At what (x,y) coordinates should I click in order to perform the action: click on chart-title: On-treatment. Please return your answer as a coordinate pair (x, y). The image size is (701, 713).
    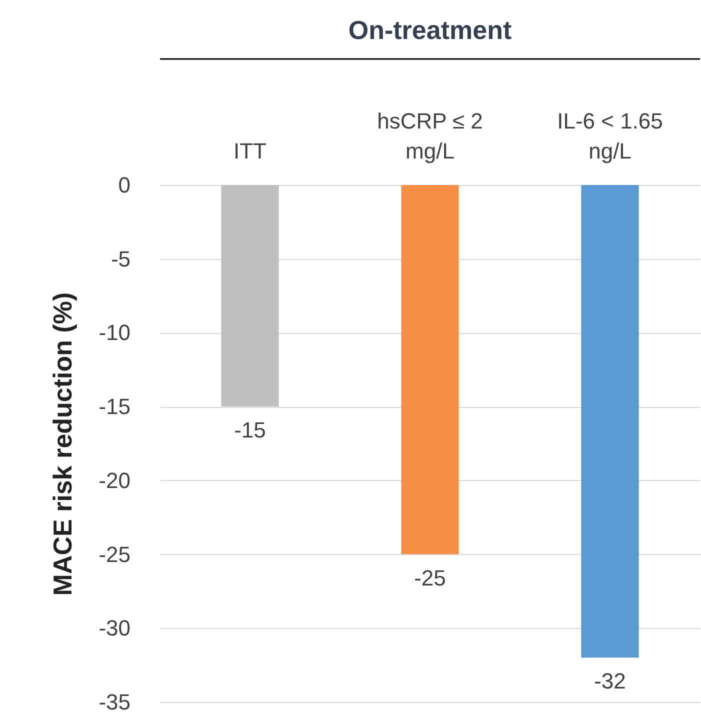
    Looking at the image, I should click on (430, 30).